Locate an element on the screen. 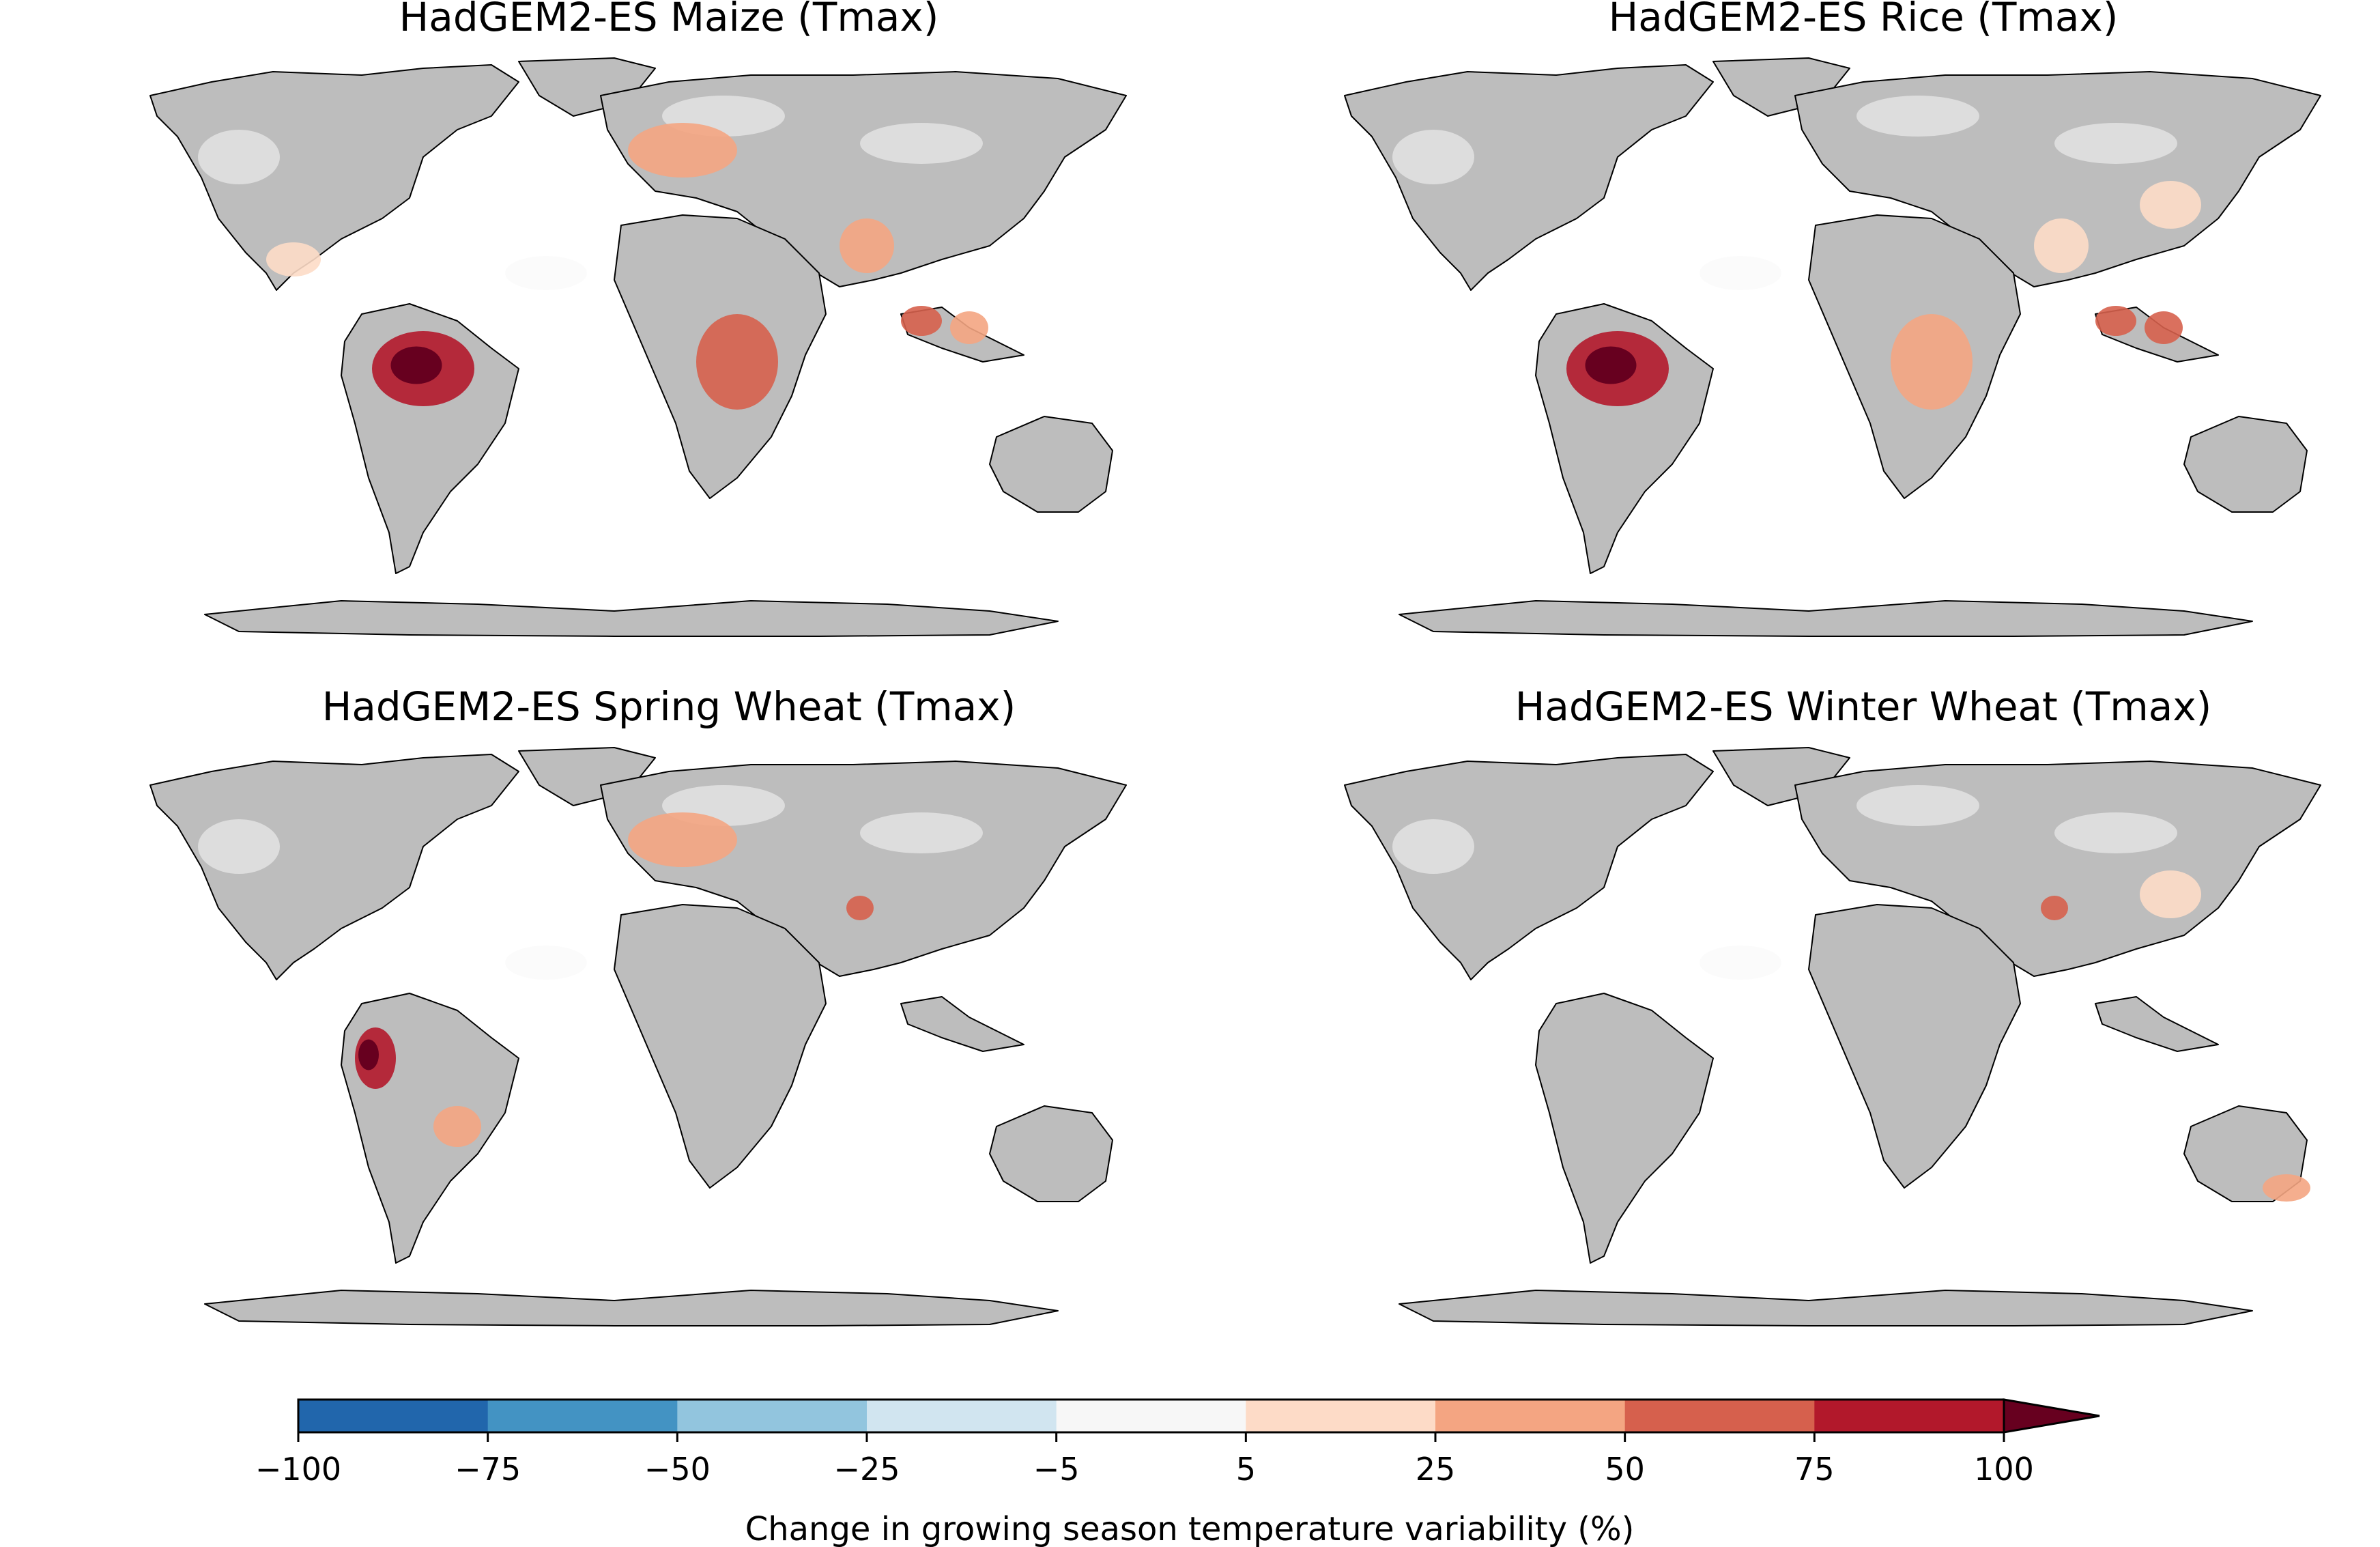 The image size is (2380, 1547). panel-title: HadGEM2-ES Spring Wheat (Tmax) is located at coordinates (668, 706).